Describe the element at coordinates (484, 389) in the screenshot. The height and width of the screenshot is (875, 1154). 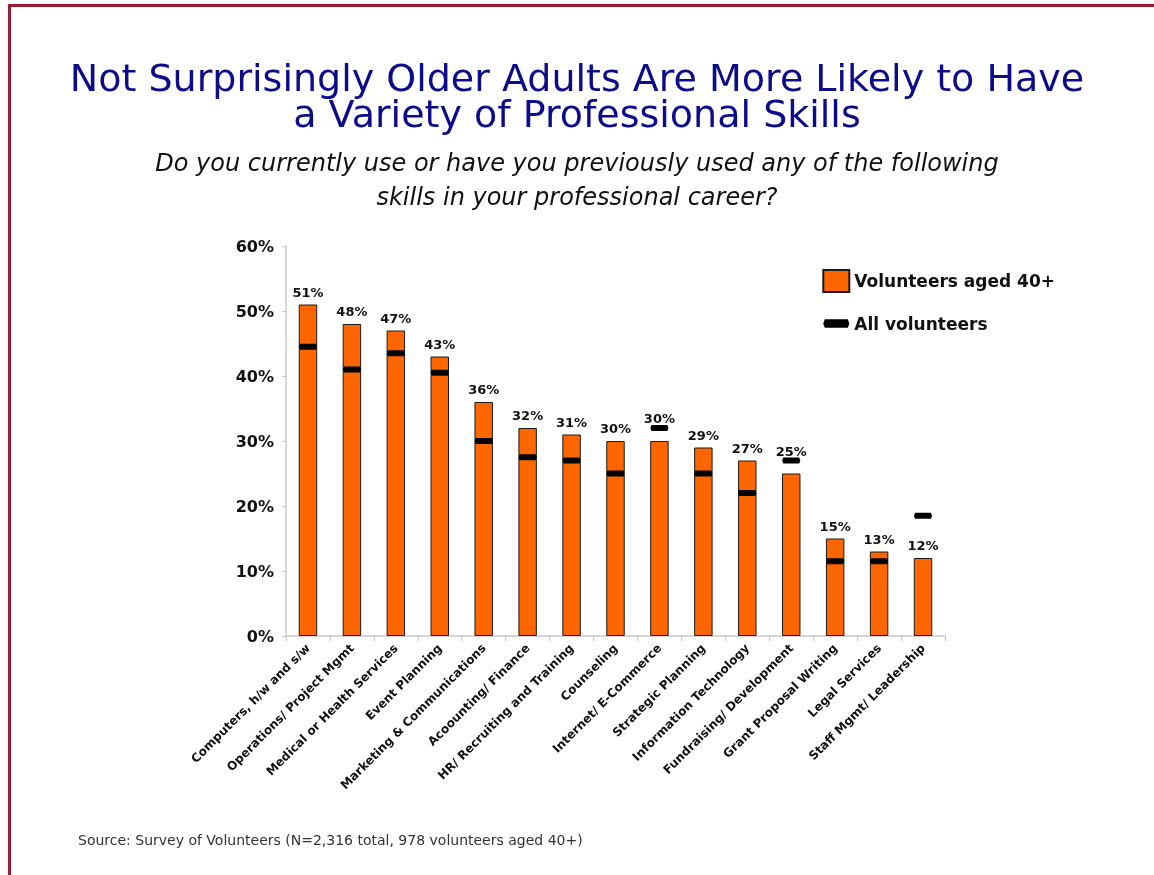
I see `data-label: 36%` at that location.